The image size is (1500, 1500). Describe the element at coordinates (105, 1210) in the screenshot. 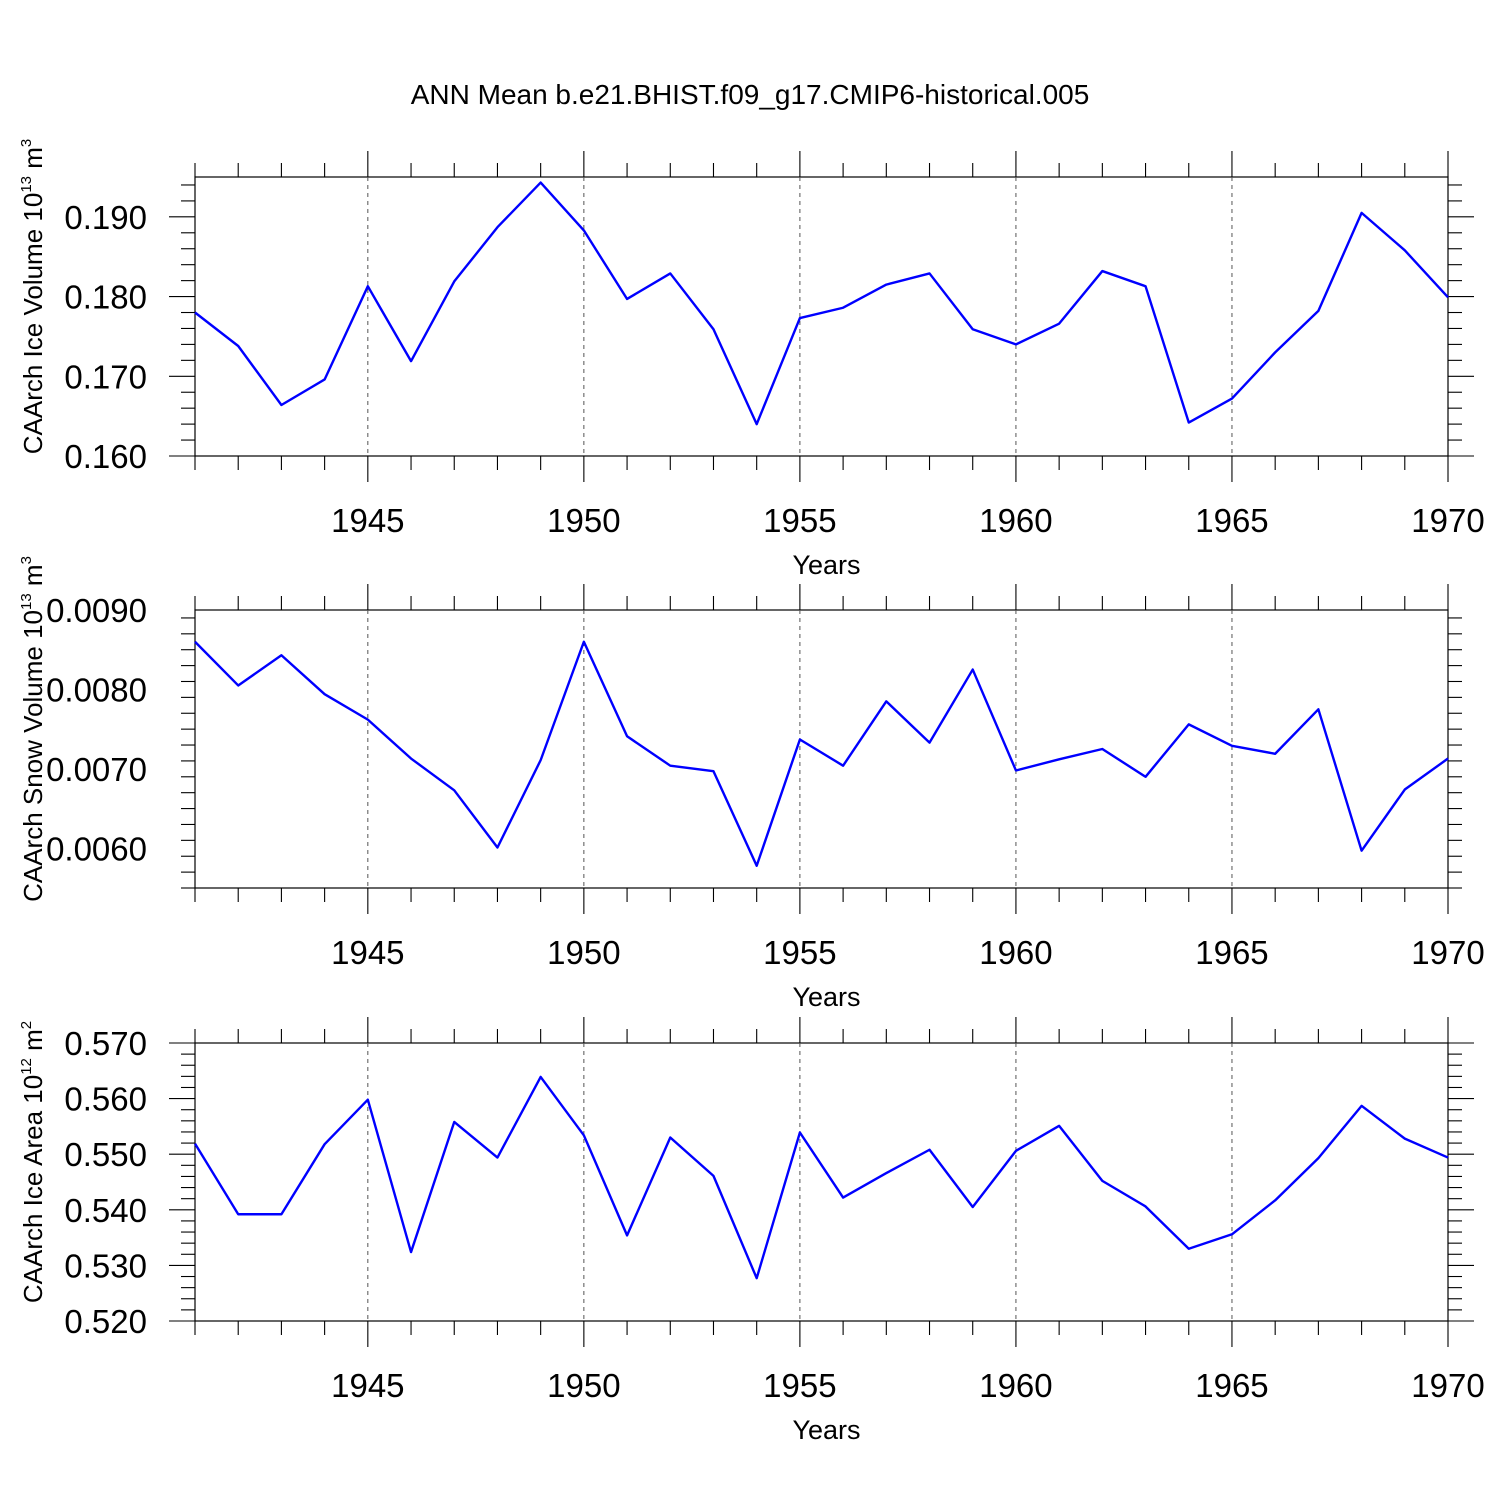

I see `y-tick-label: 0.540` at that location.